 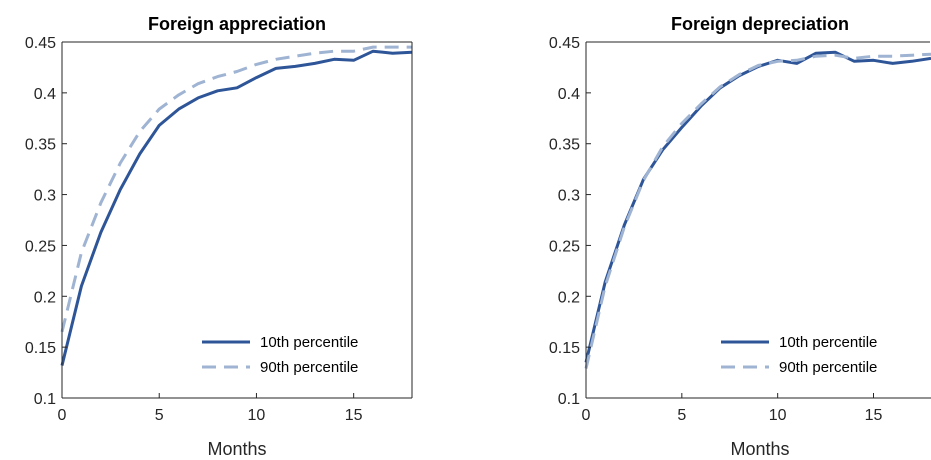 What do you see at coordinates (760, 24) in the screenshot?
I see `chart-title: Foreign depreciation` at bounding box center [760, 24].